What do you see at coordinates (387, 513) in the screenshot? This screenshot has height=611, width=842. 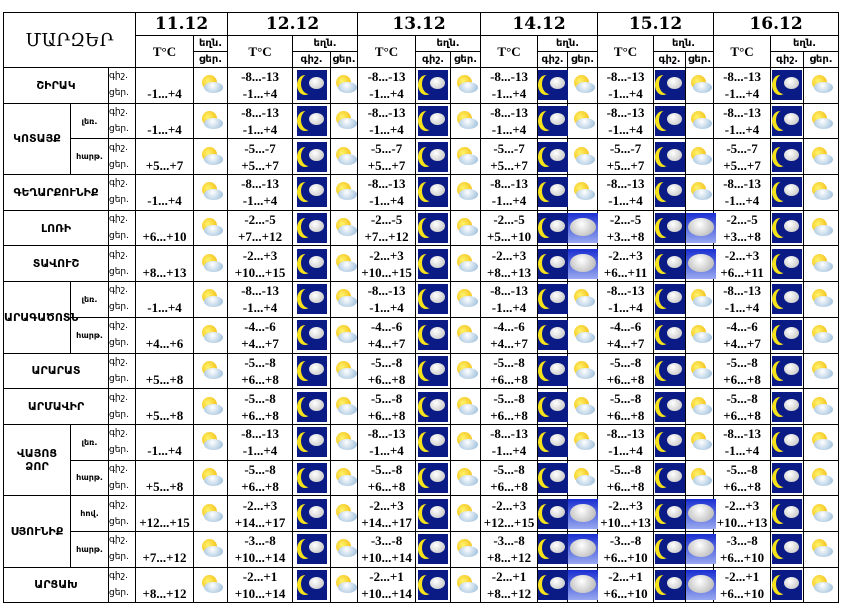 I see `temperature-cell: -2...+3 +14...+17` at bounding box center [387, 513].